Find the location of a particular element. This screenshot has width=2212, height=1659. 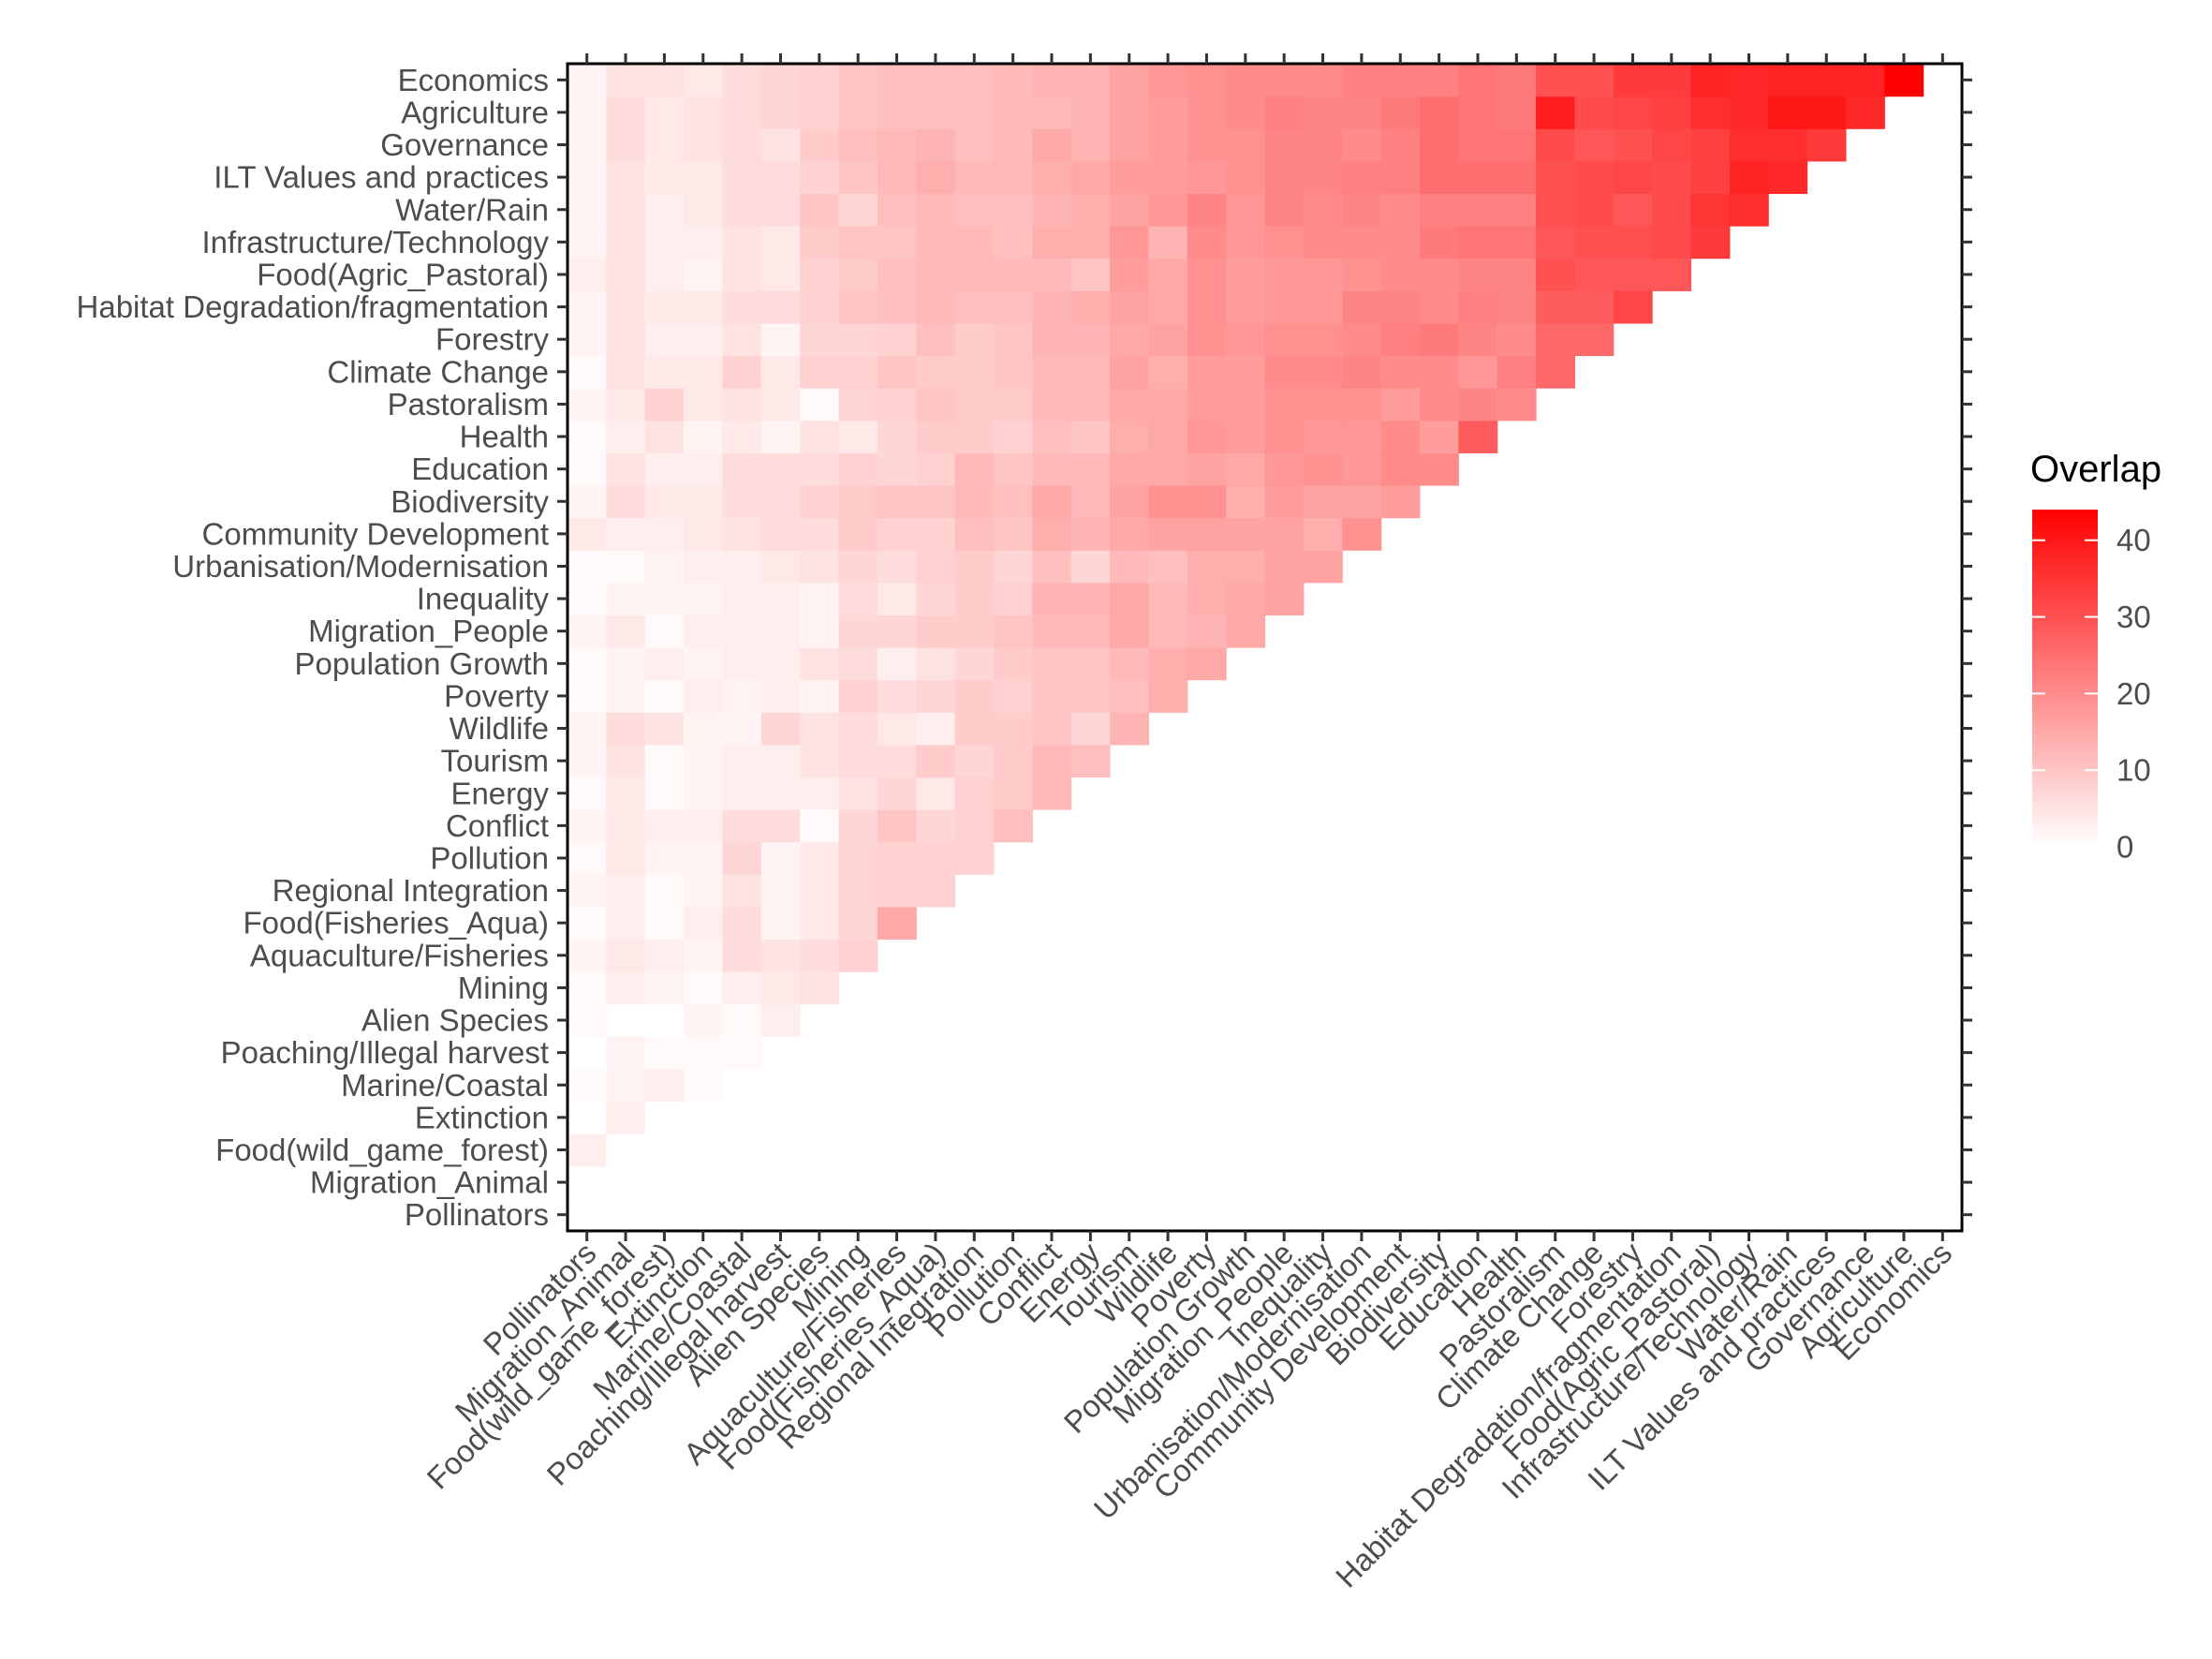

legend-tick-label: 30 is located at coordinates (2133, 617).